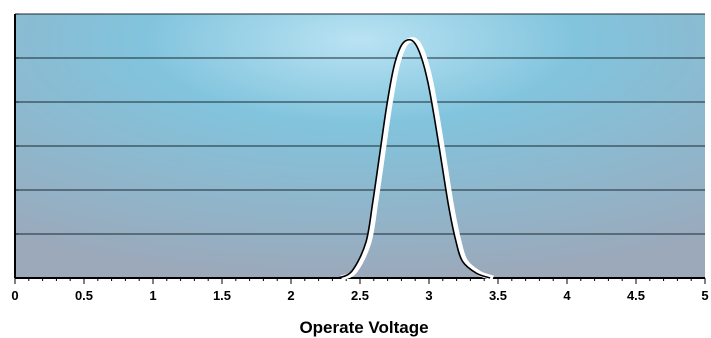 This screenshot has width=711, height=338. What do you see at coordinates (567, 295) in the screenshot?
I see `x-tick-label: 4` at bounding box center [567, 295].